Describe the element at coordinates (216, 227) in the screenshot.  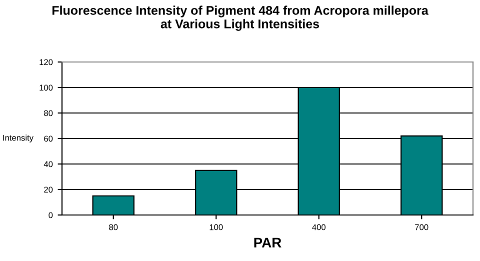
I see `x-tick-label: 100` at that location.